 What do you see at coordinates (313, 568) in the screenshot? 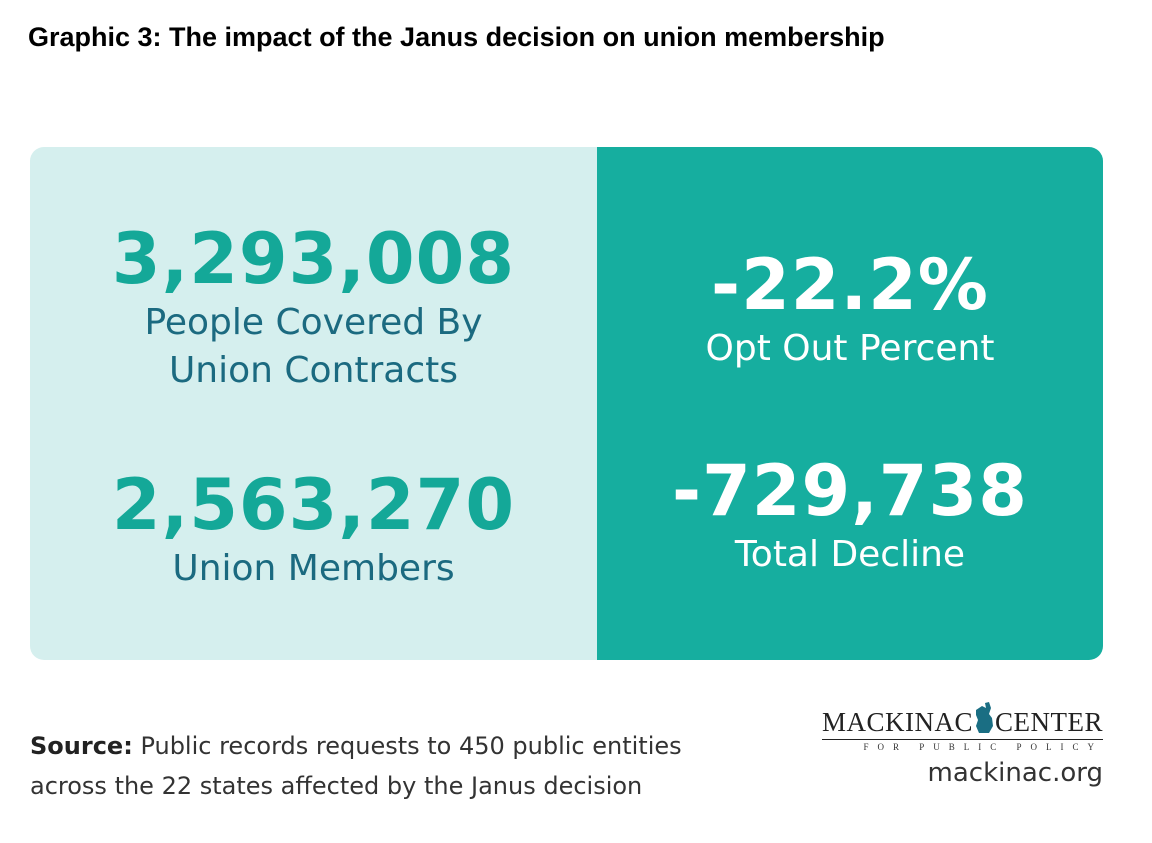
I see `stat-label: Union Members` at bounding box center [313, 568].